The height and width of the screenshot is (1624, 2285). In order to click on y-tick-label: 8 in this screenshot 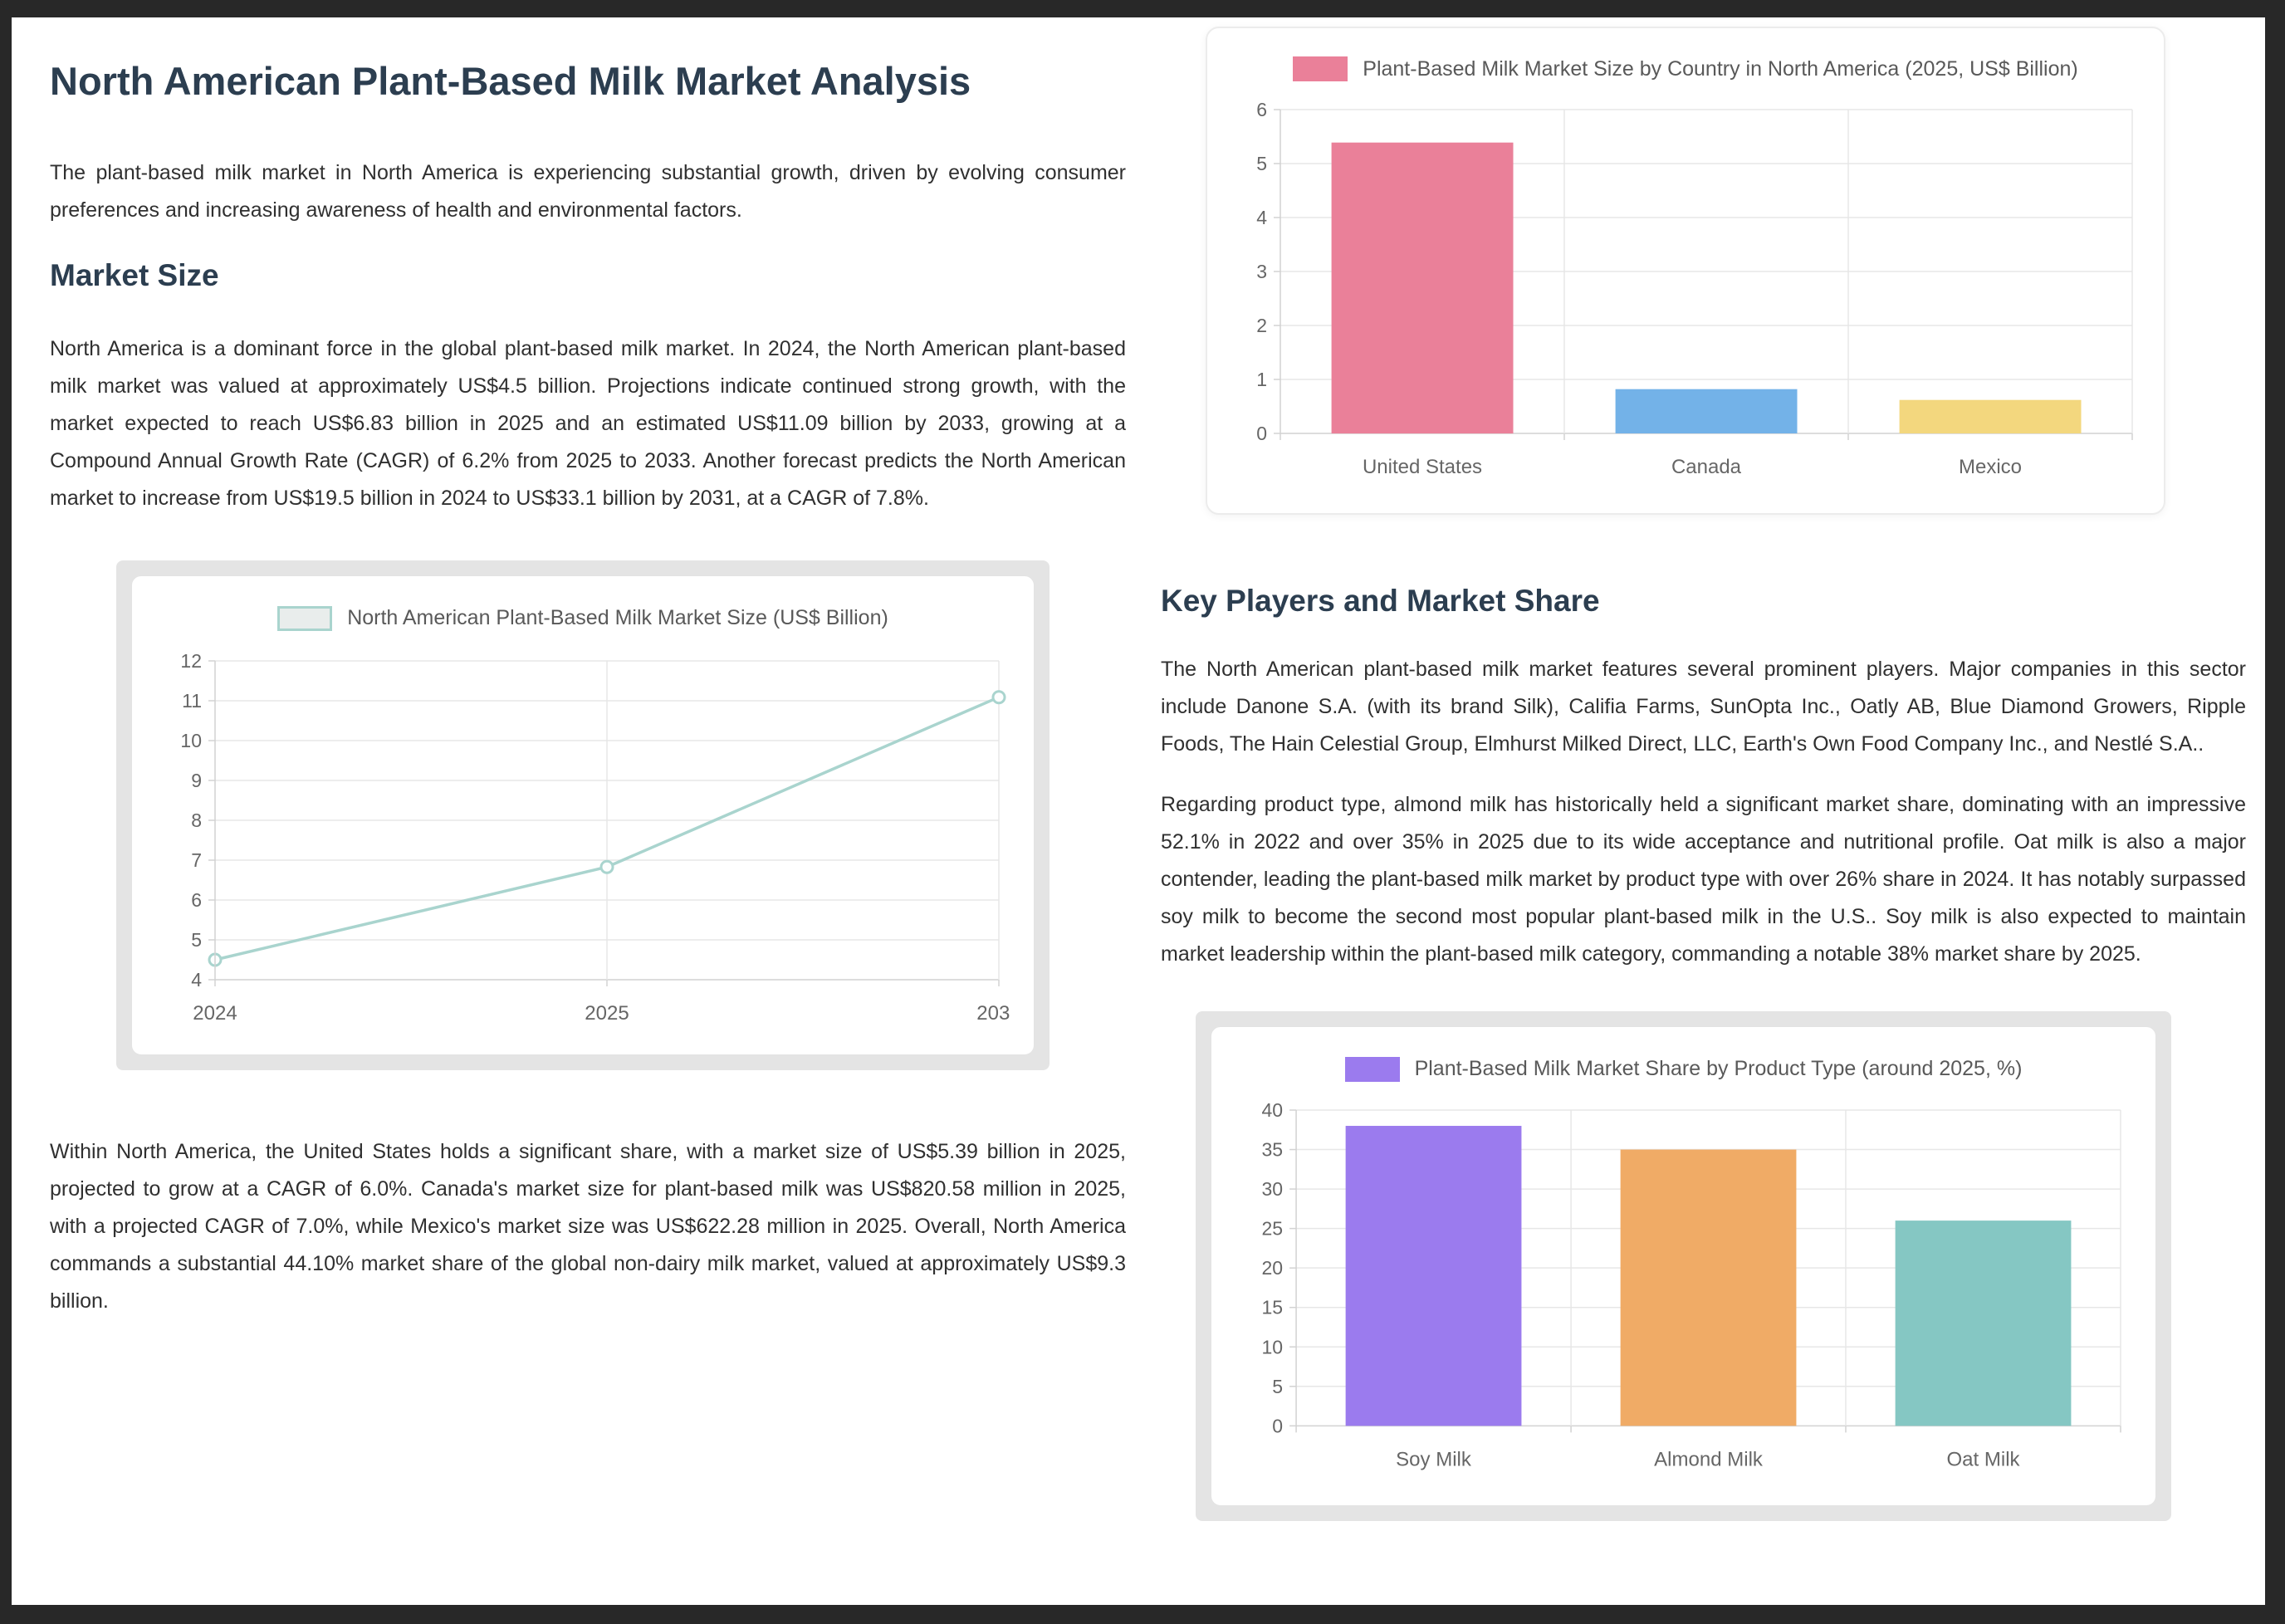, I will do `click(196, 820)`.